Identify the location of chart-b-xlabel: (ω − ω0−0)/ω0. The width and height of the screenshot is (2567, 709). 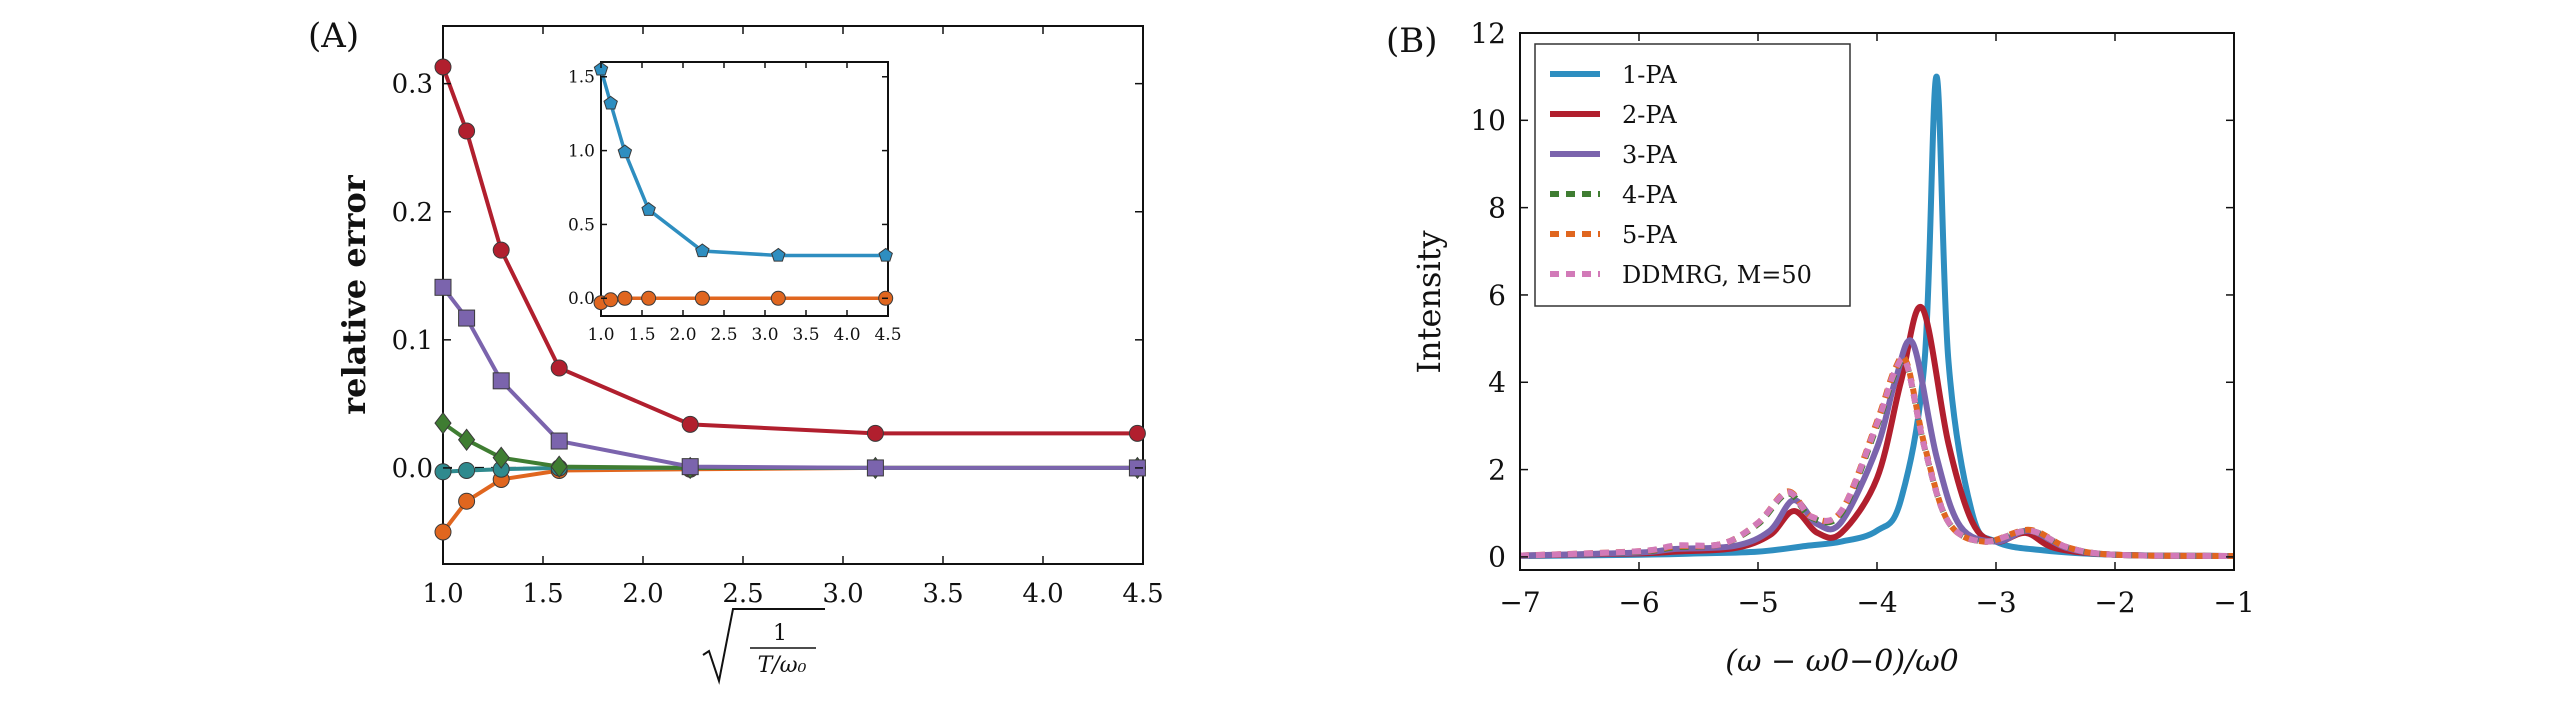
(1842, 661).